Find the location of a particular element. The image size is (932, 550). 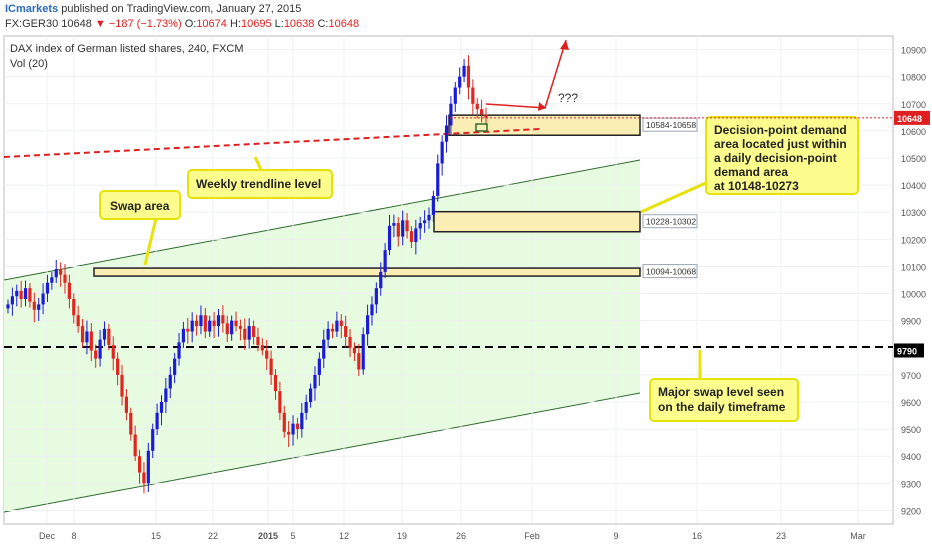

decision-point-note is located at coordinates (782, 155).